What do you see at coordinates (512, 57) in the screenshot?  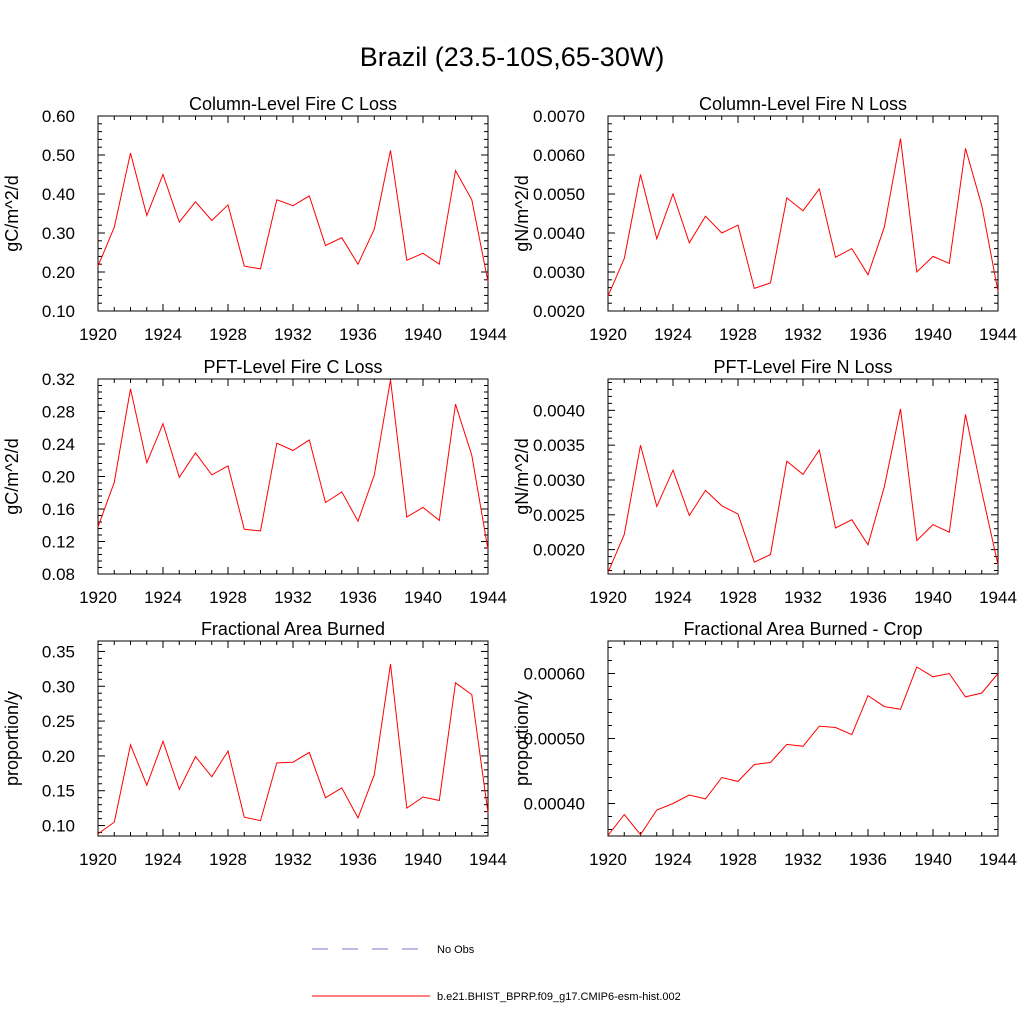 I see `page-title: Brazil (23.5-10S,65-30W)` at bounding box center [512, 57].